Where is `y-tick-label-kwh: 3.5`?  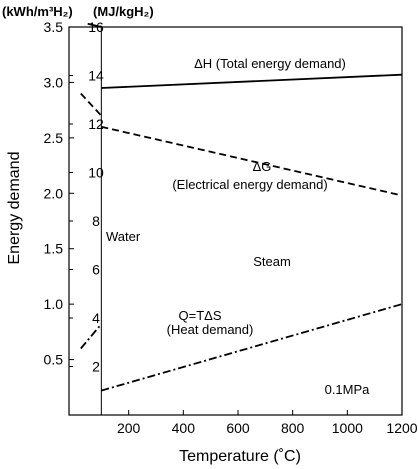
y-tick-label-kwh: 3.5 is located at coordinates (54, 27).